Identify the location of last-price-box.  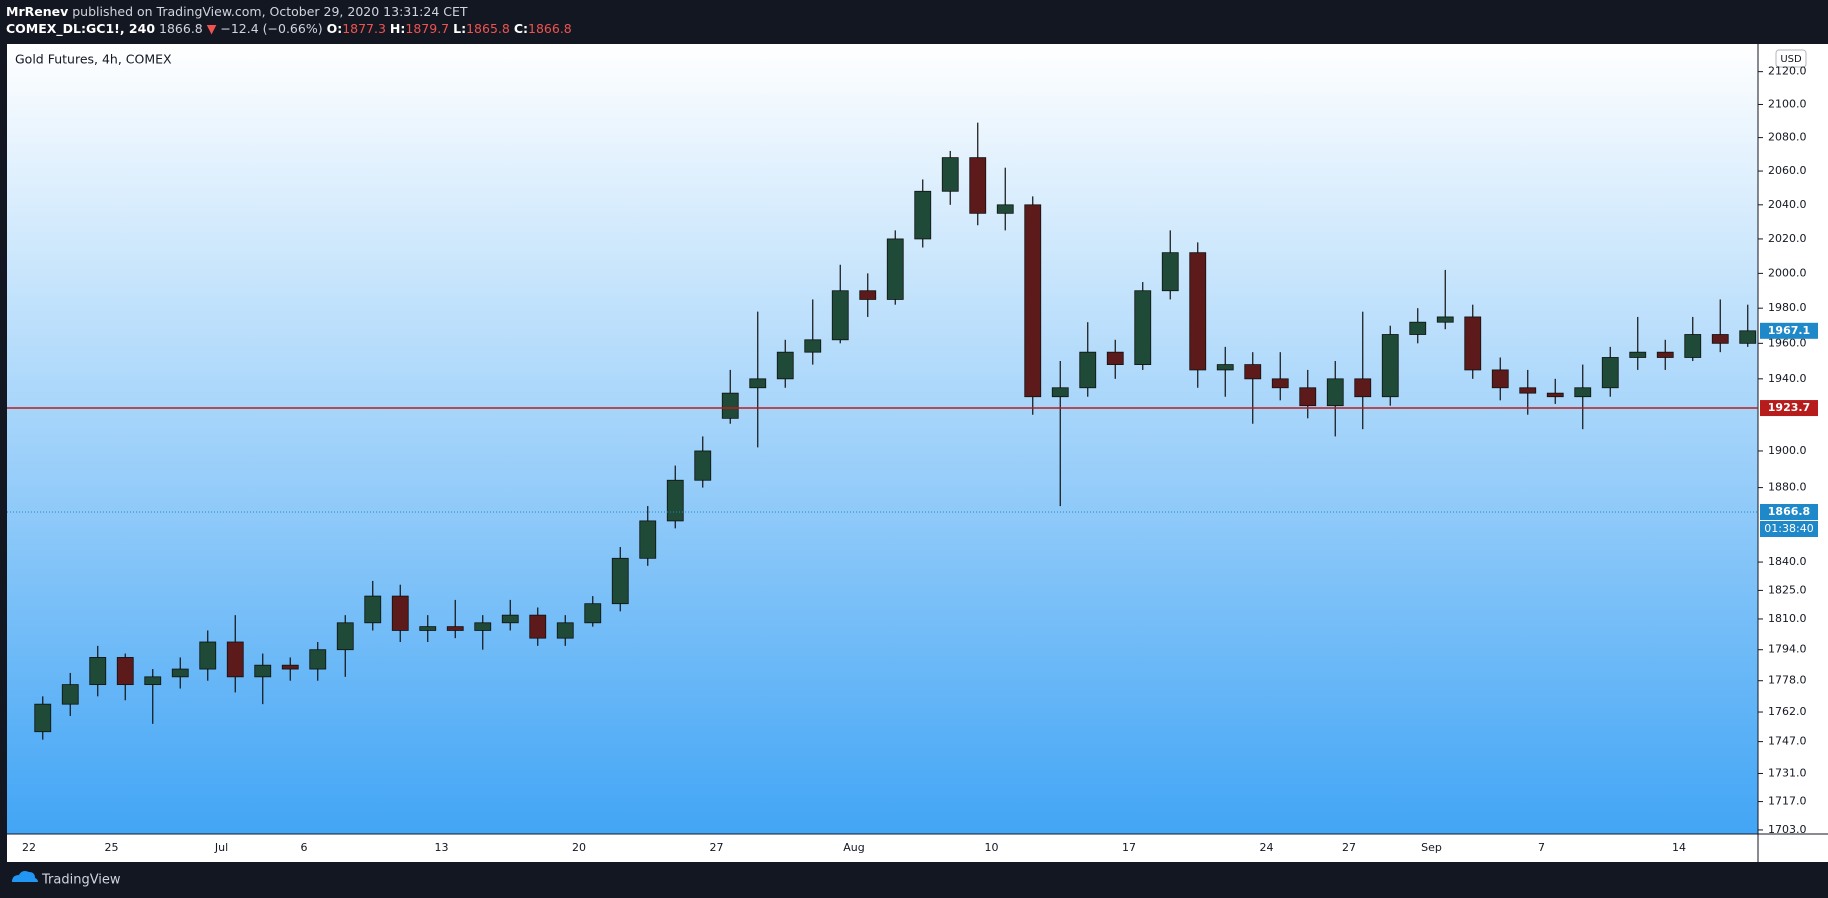
(1789, 511).